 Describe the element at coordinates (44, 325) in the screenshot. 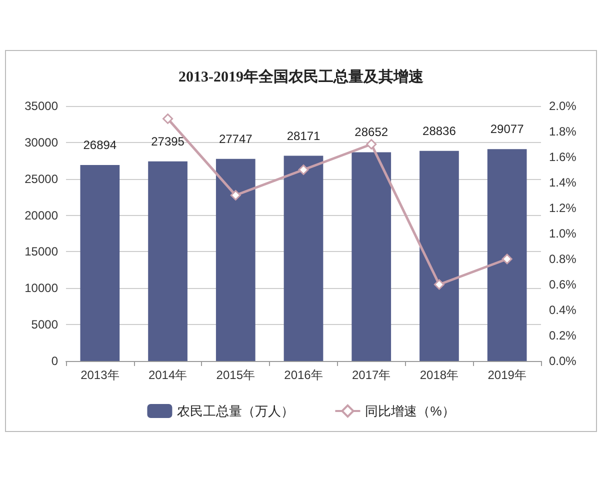

I see `y-tick-label: 5000` at that location.